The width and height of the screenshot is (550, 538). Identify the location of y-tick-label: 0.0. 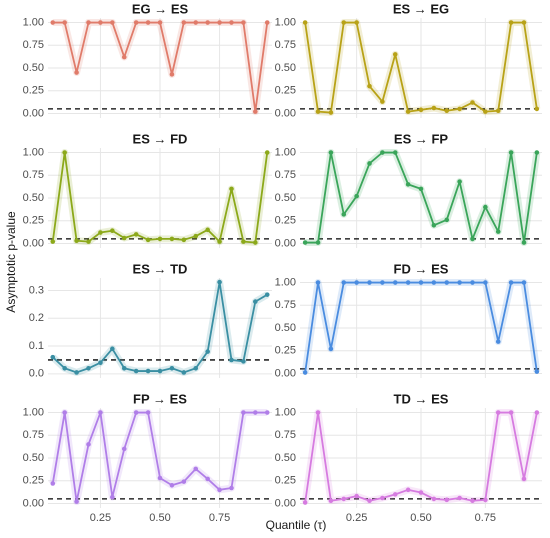
(36, 374).